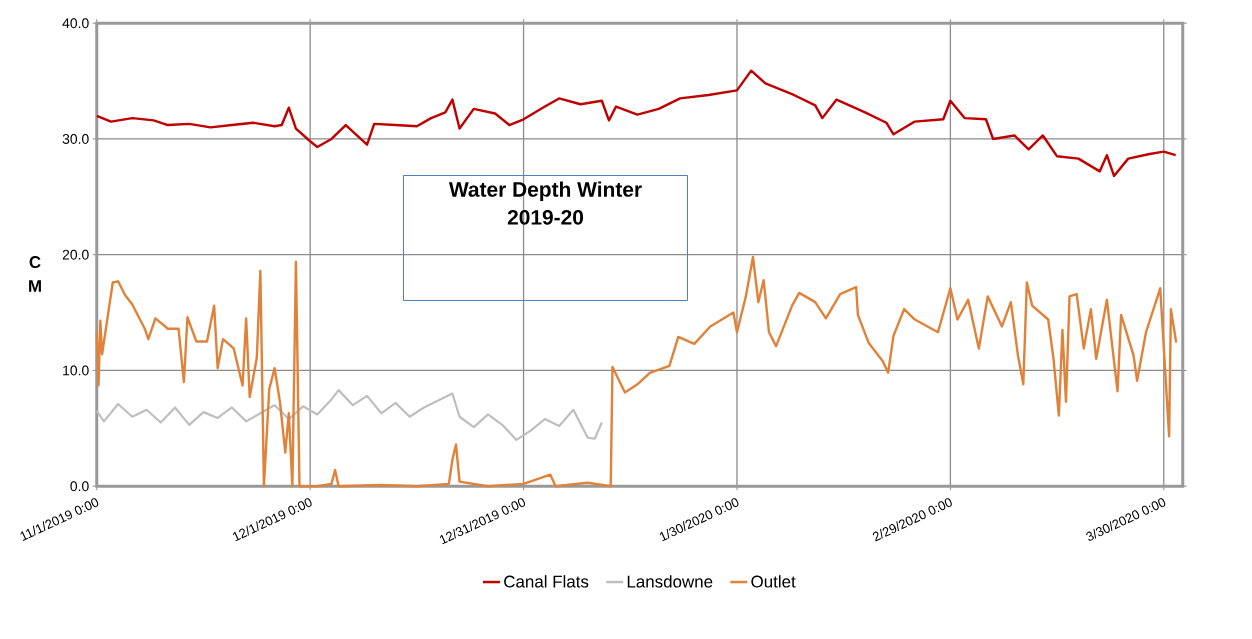 This screenshot has height=639, width=1252. I want to click on y-tick-label: 30.0, so click(75, 139).